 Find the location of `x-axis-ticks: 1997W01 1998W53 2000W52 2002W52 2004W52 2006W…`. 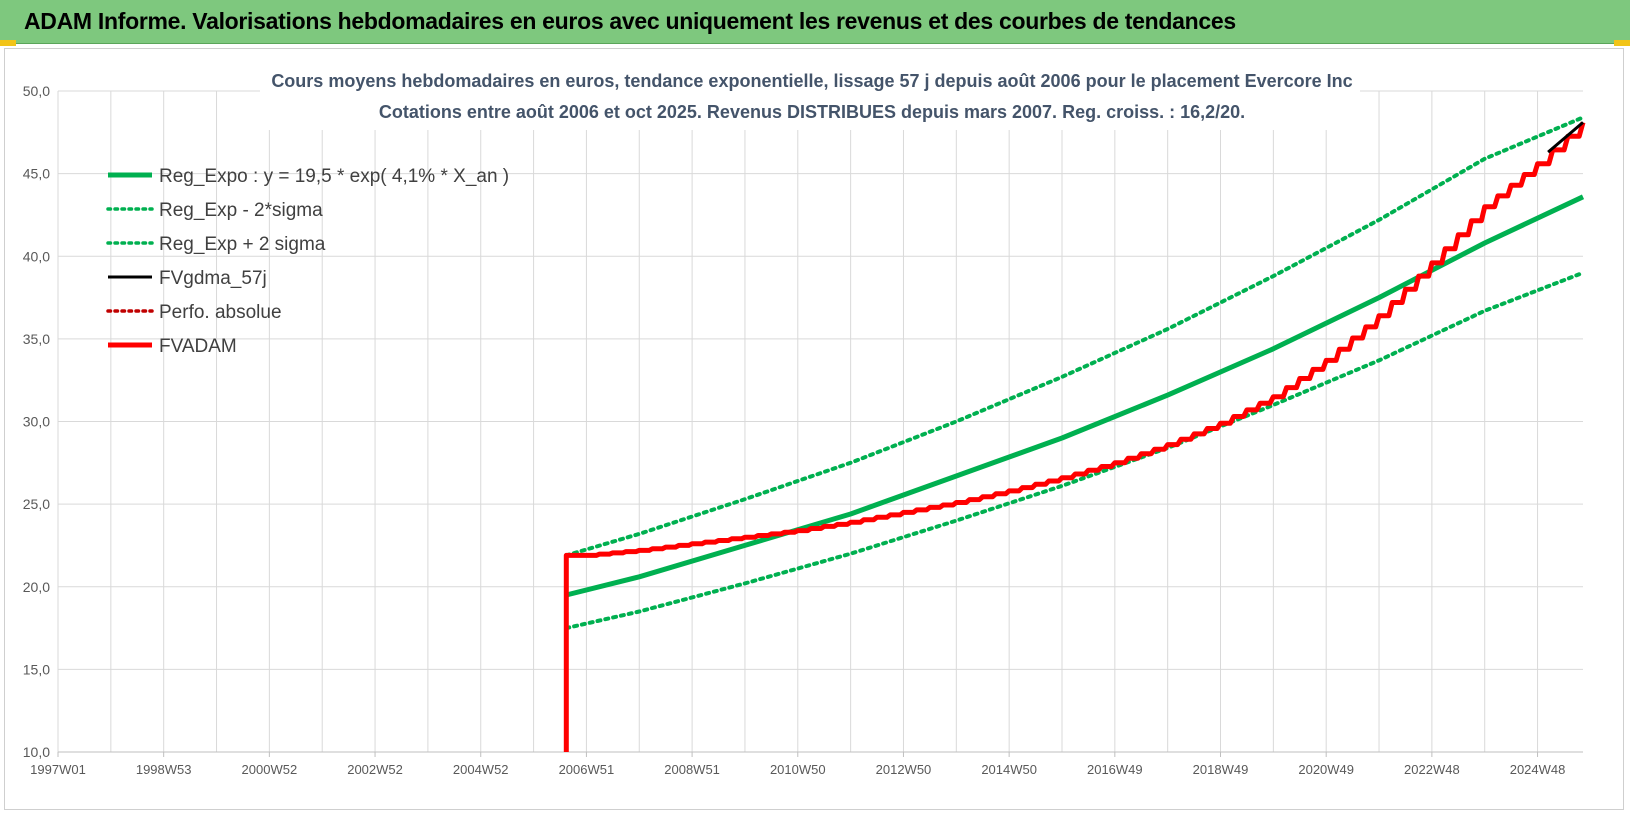

x-axis-ticks: 1997W01 1998W53 2000W52 2002W52 2004W52 2006W… is located at coordinates (797, 764).